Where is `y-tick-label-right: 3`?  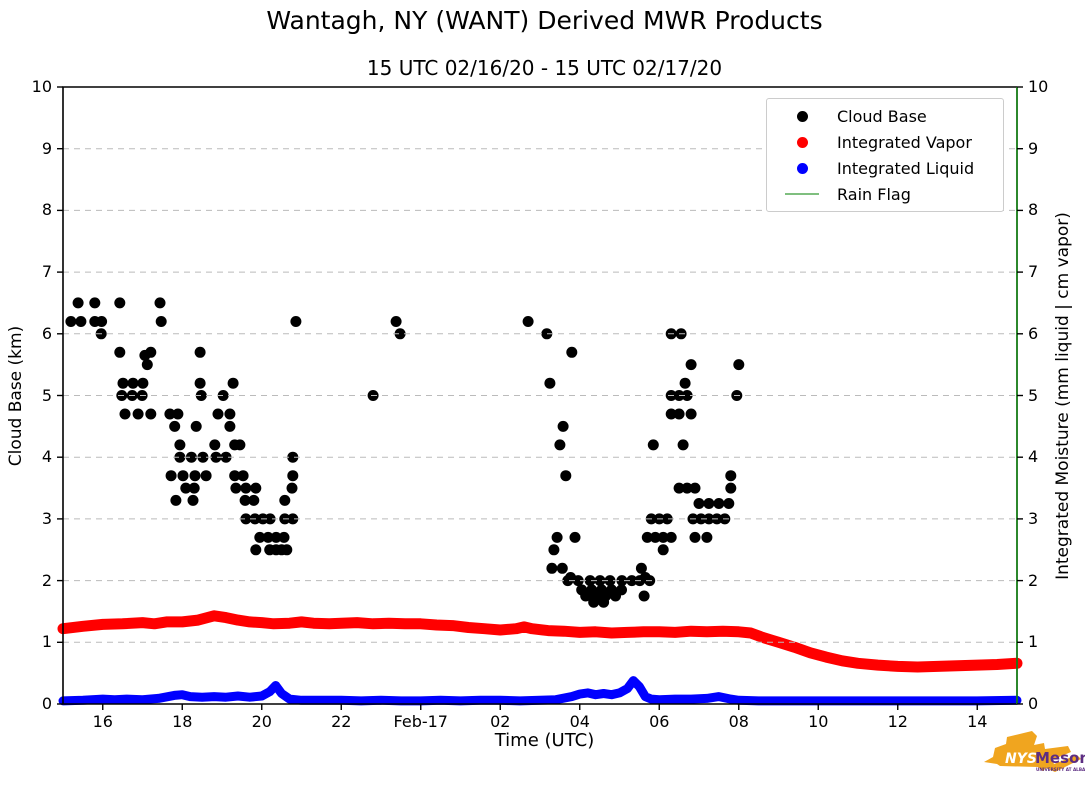 y-tick-label-right: 3 is located at coordinates (1033, 518).